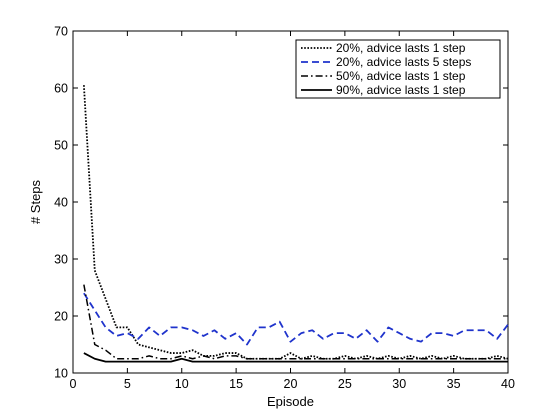 The height and width of the screenshot is (420, 560). I want to click on x-tick-label: 35, so click(454, 384).